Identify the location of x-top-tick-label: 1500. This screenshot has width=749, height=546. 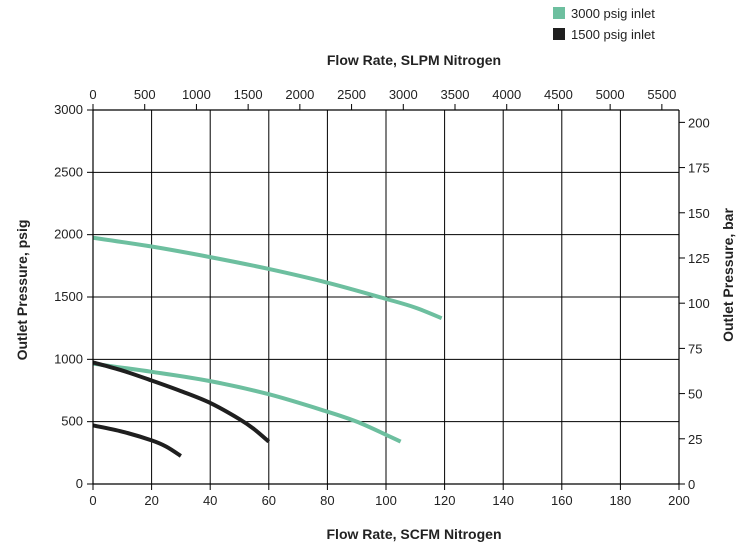
(248, 94).